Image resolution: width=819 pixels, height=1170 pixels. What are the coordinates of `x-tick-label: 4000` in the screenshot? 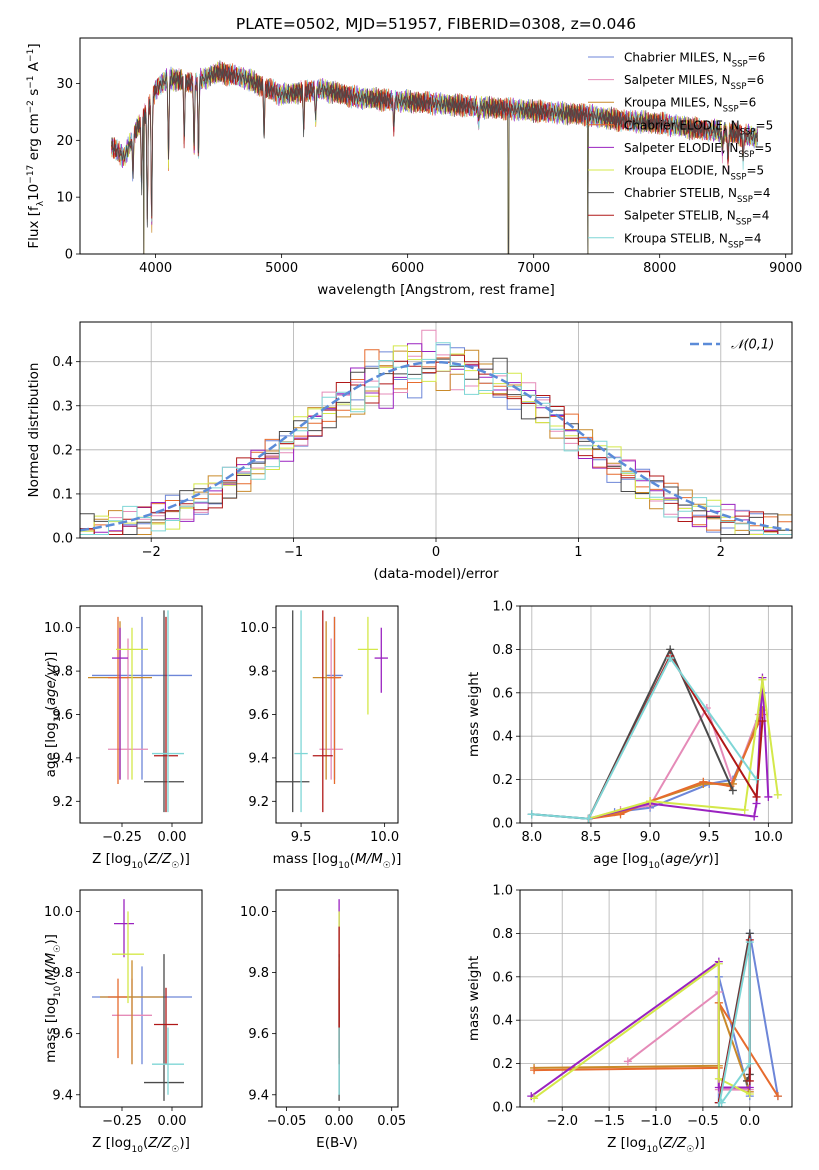 It's located at (155, 268).